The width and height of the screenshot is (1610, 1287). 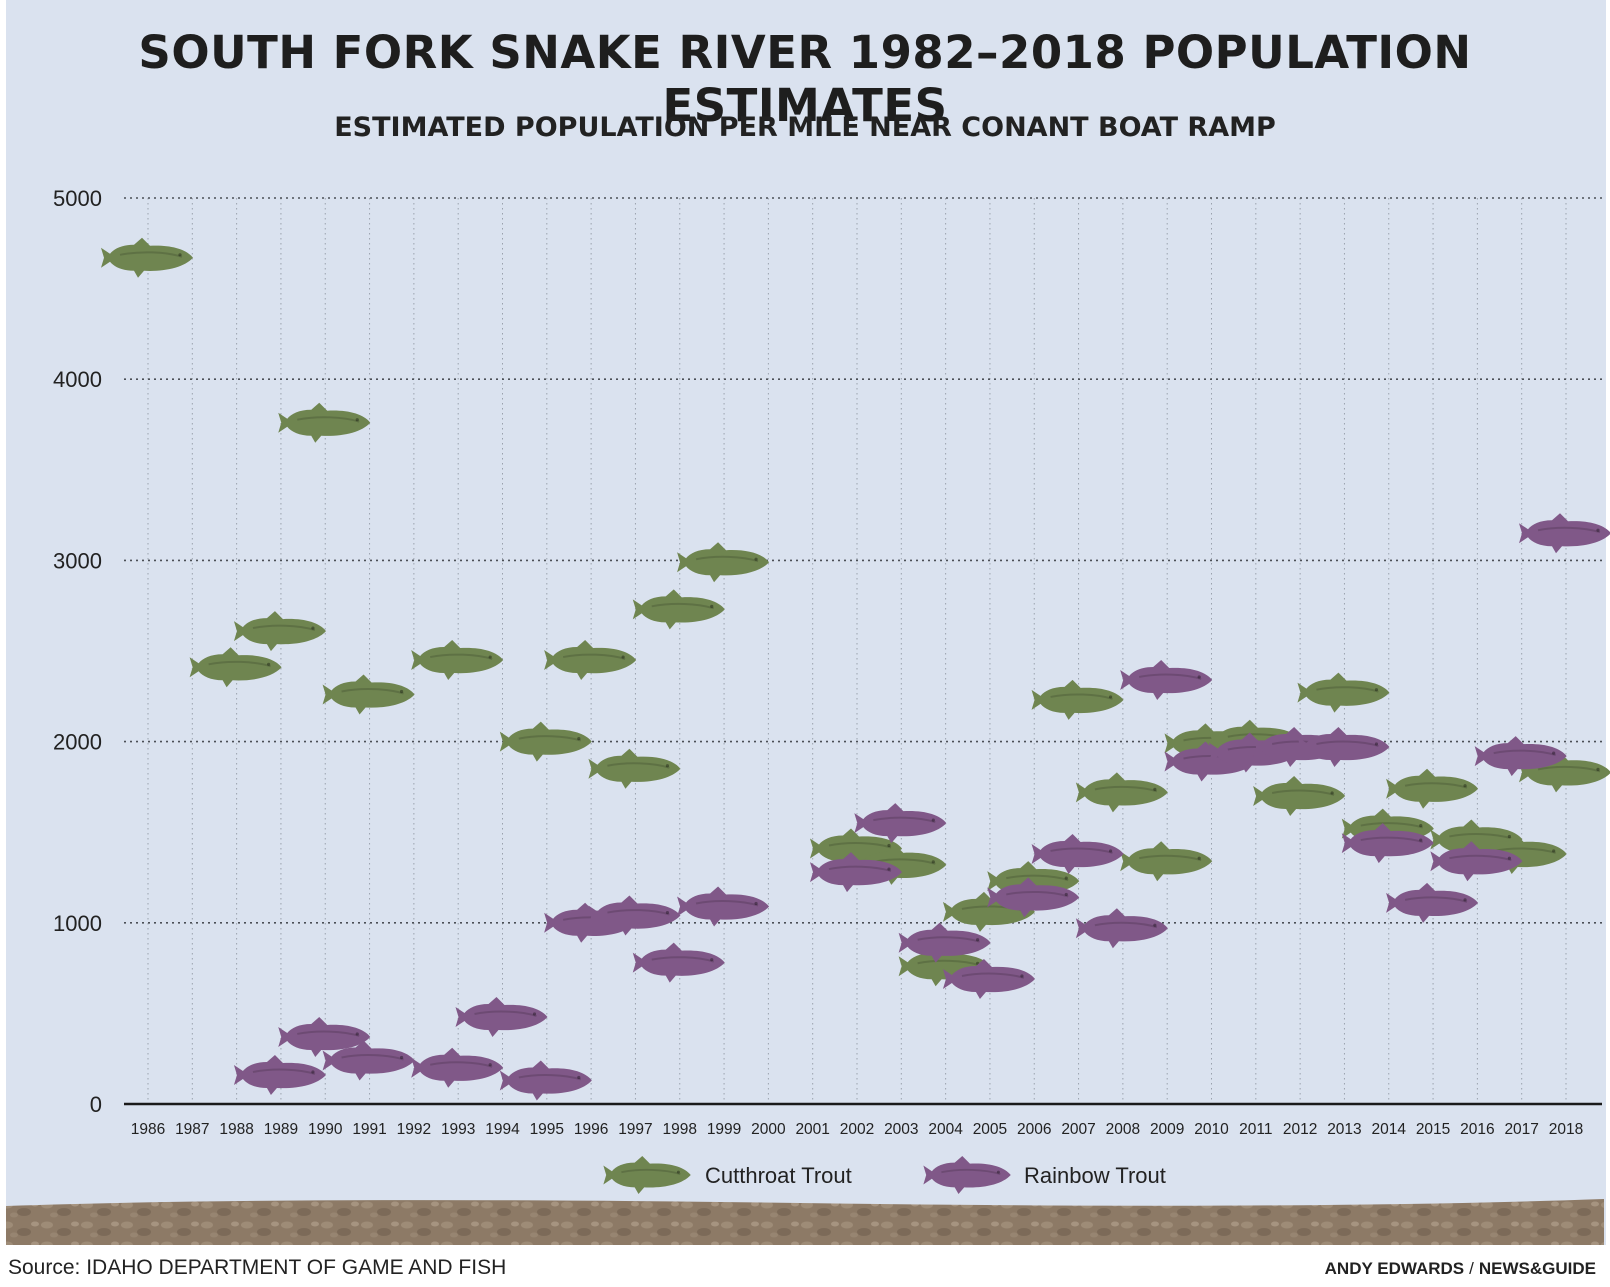 I want to click on x-tick-label: 1999, so click(x=724, y=1129).